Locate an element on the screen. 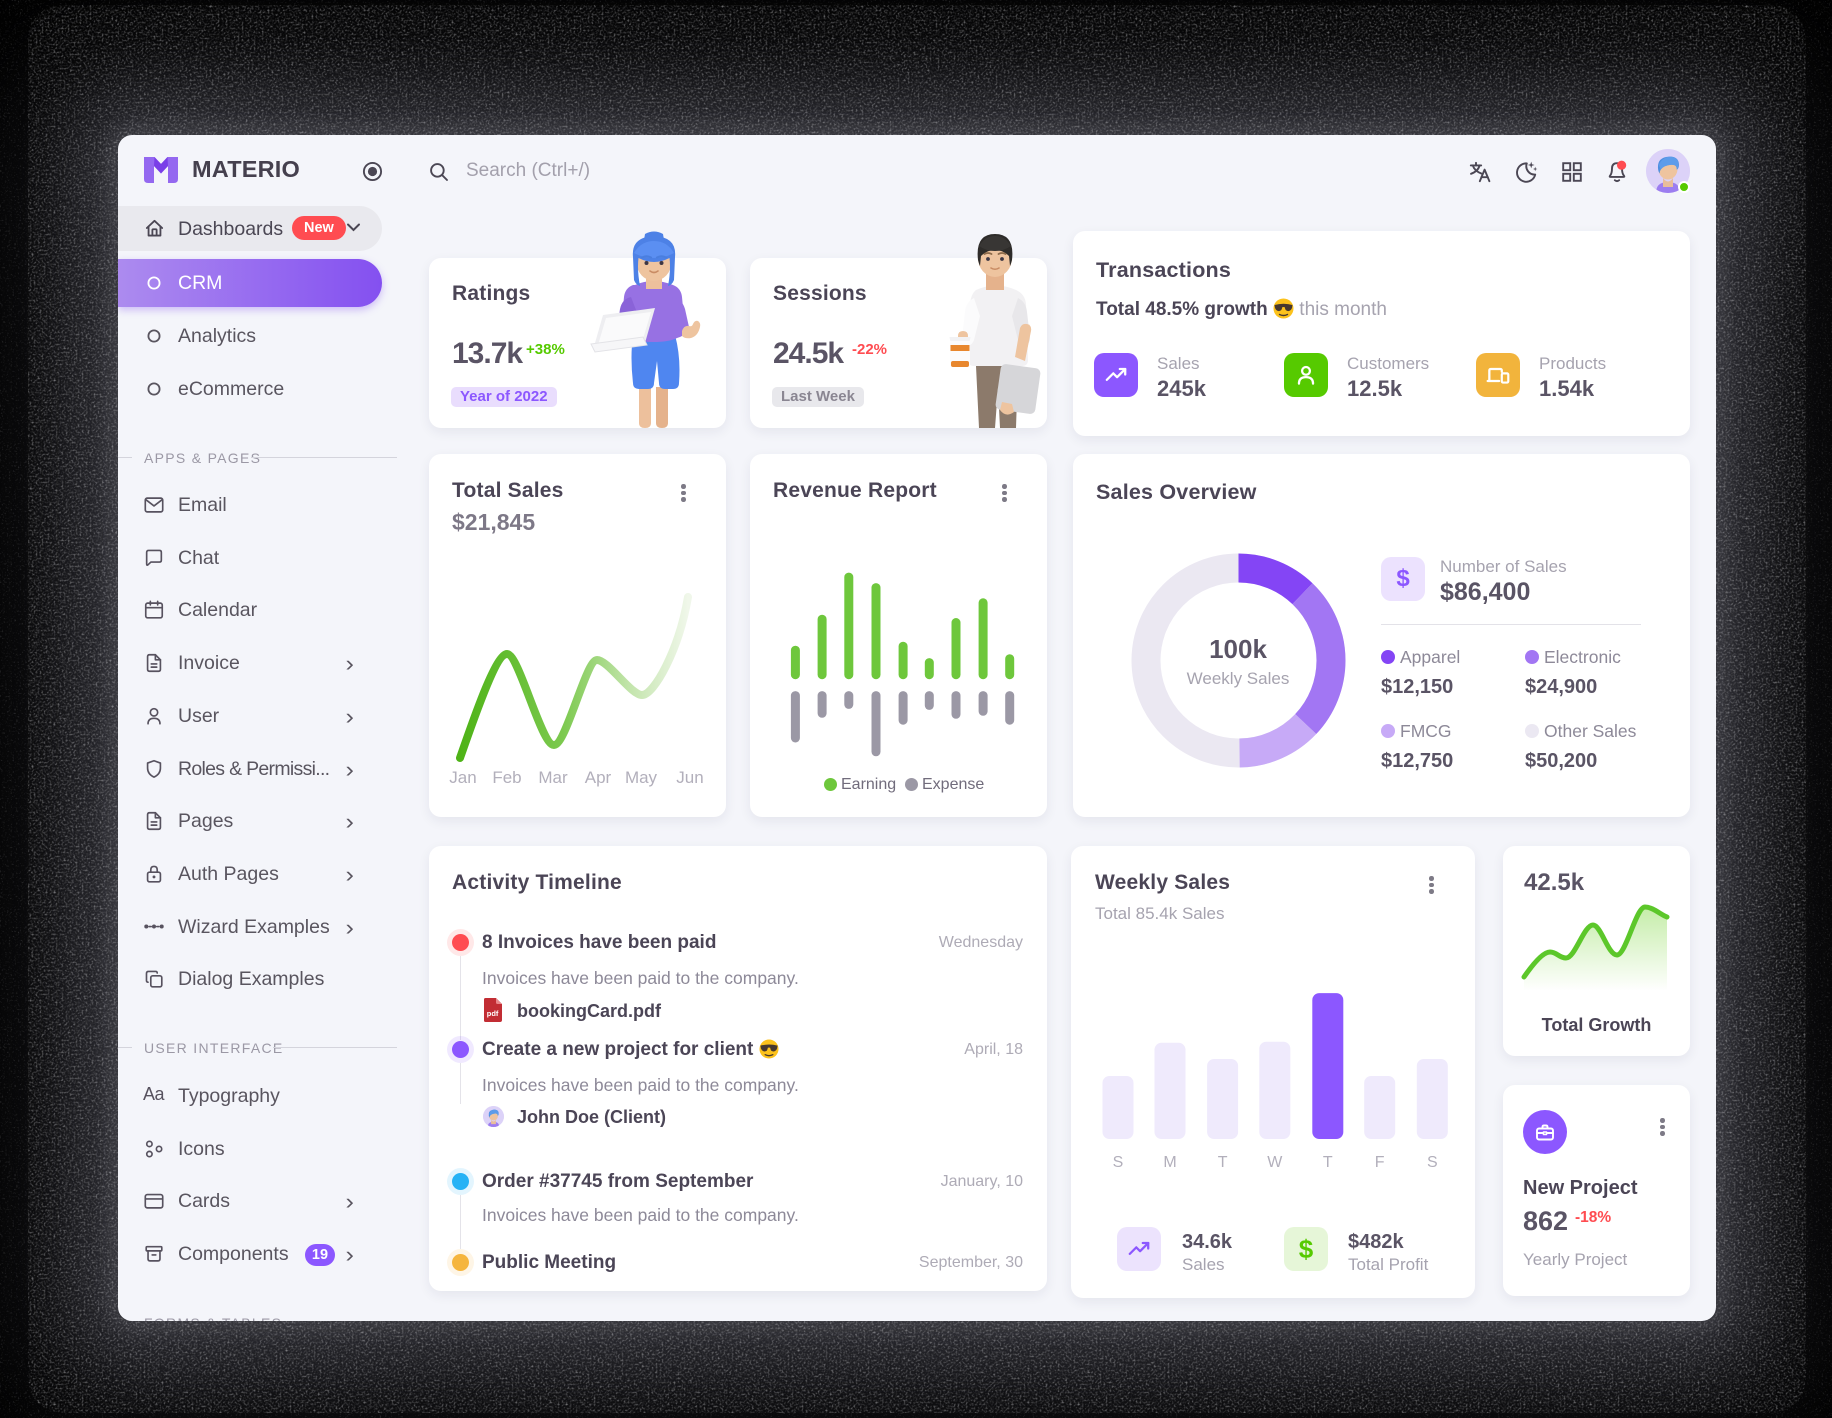 Image resolution: width=1832 pixels, height=1418 pixels. svg-text: pdf is located at coordinates (493, 1013).